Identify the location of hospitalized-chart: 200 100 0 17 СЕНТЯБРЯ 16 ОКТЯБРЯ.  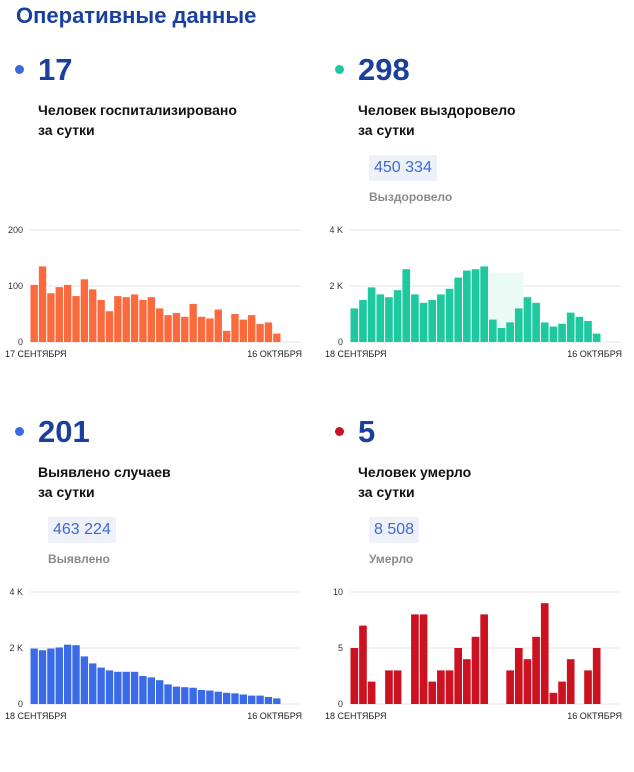
(151, 297).